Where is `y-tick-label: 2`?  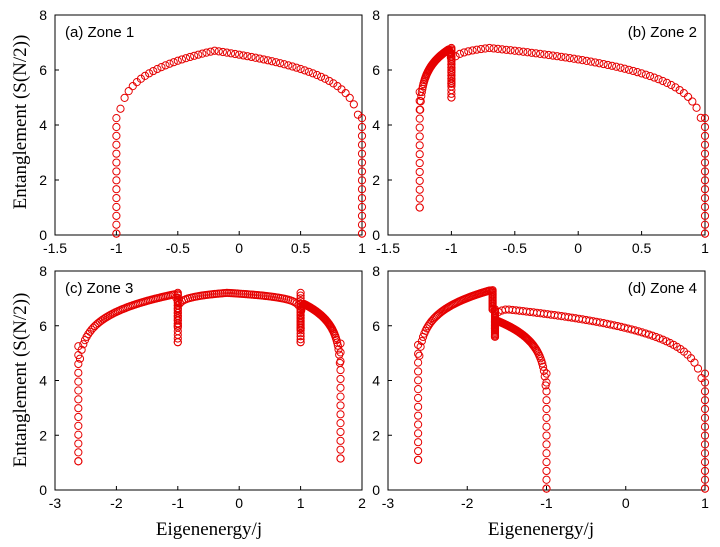 y-tick-label: 2 is located at coordinates (43, 180).